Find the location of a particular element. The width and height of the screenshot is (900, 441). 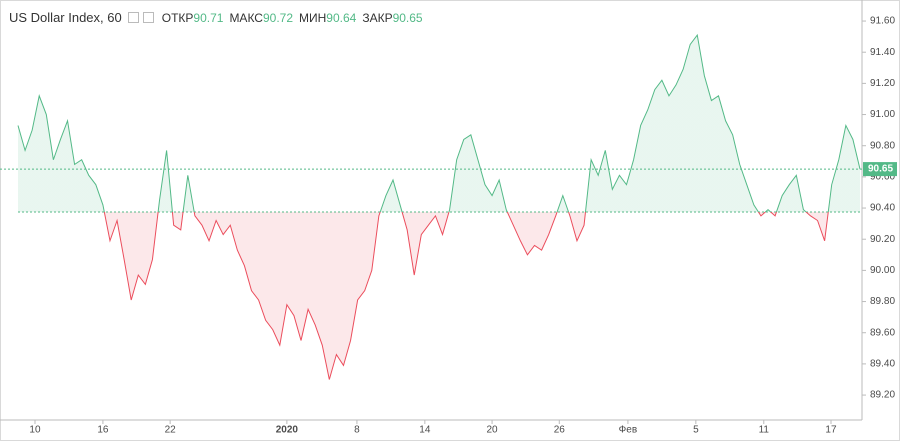

x-tick-label: 17 is located at coordinates (831, 430).